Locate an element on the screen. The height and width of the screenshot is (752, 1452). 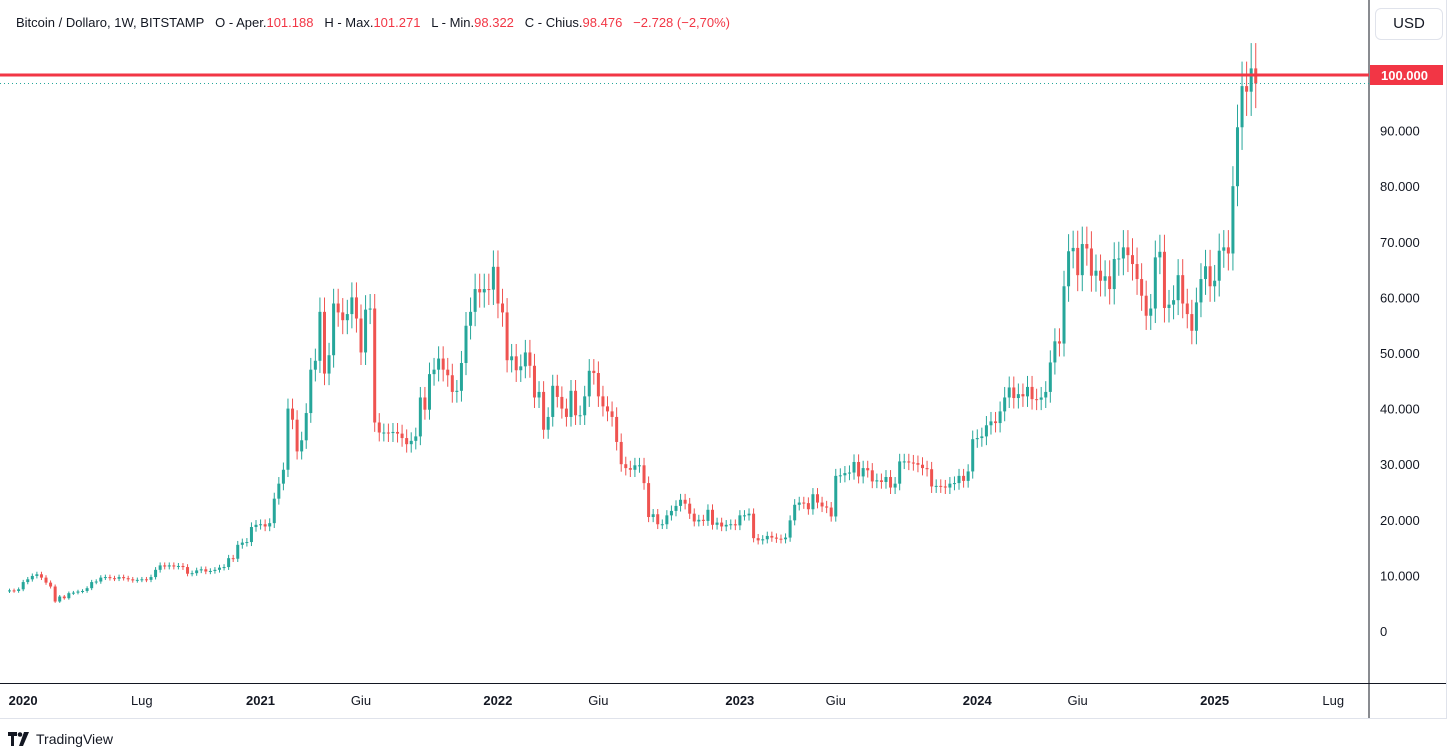
close-label: C - Chius. is located at coordinates (553, 22).